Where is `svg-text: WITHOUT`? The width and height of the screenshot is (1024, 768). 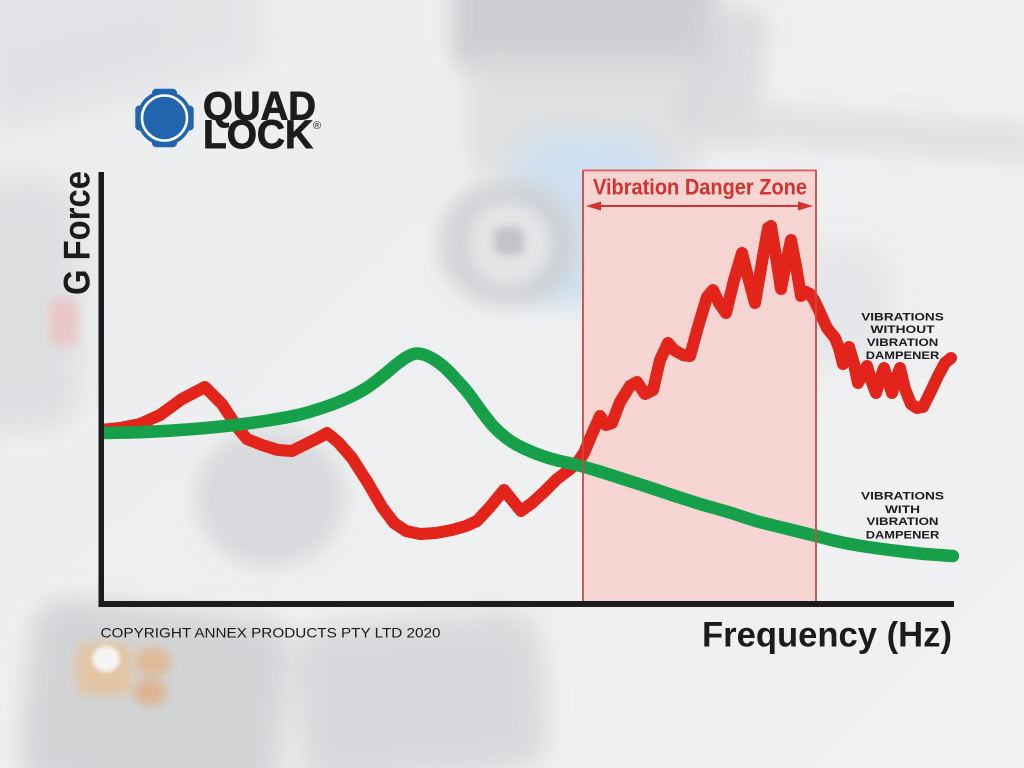
svg-text: WITHOUT is located at coordinates (903, 330).